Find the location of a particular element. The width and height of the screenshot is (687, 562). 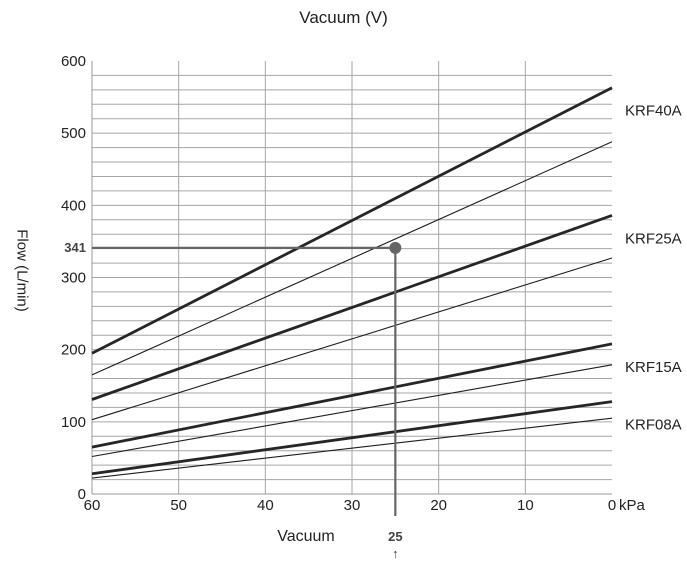

x-tick-label: 50 is located at coordinates (178, 505).